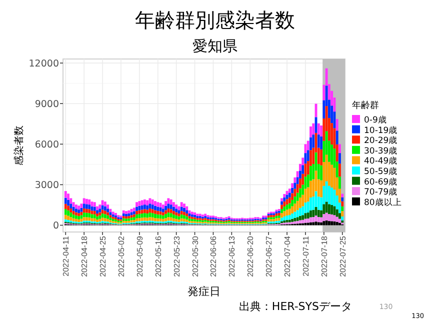  I want to click on x-tick-label: 2022-04-11, so click(66, 255).